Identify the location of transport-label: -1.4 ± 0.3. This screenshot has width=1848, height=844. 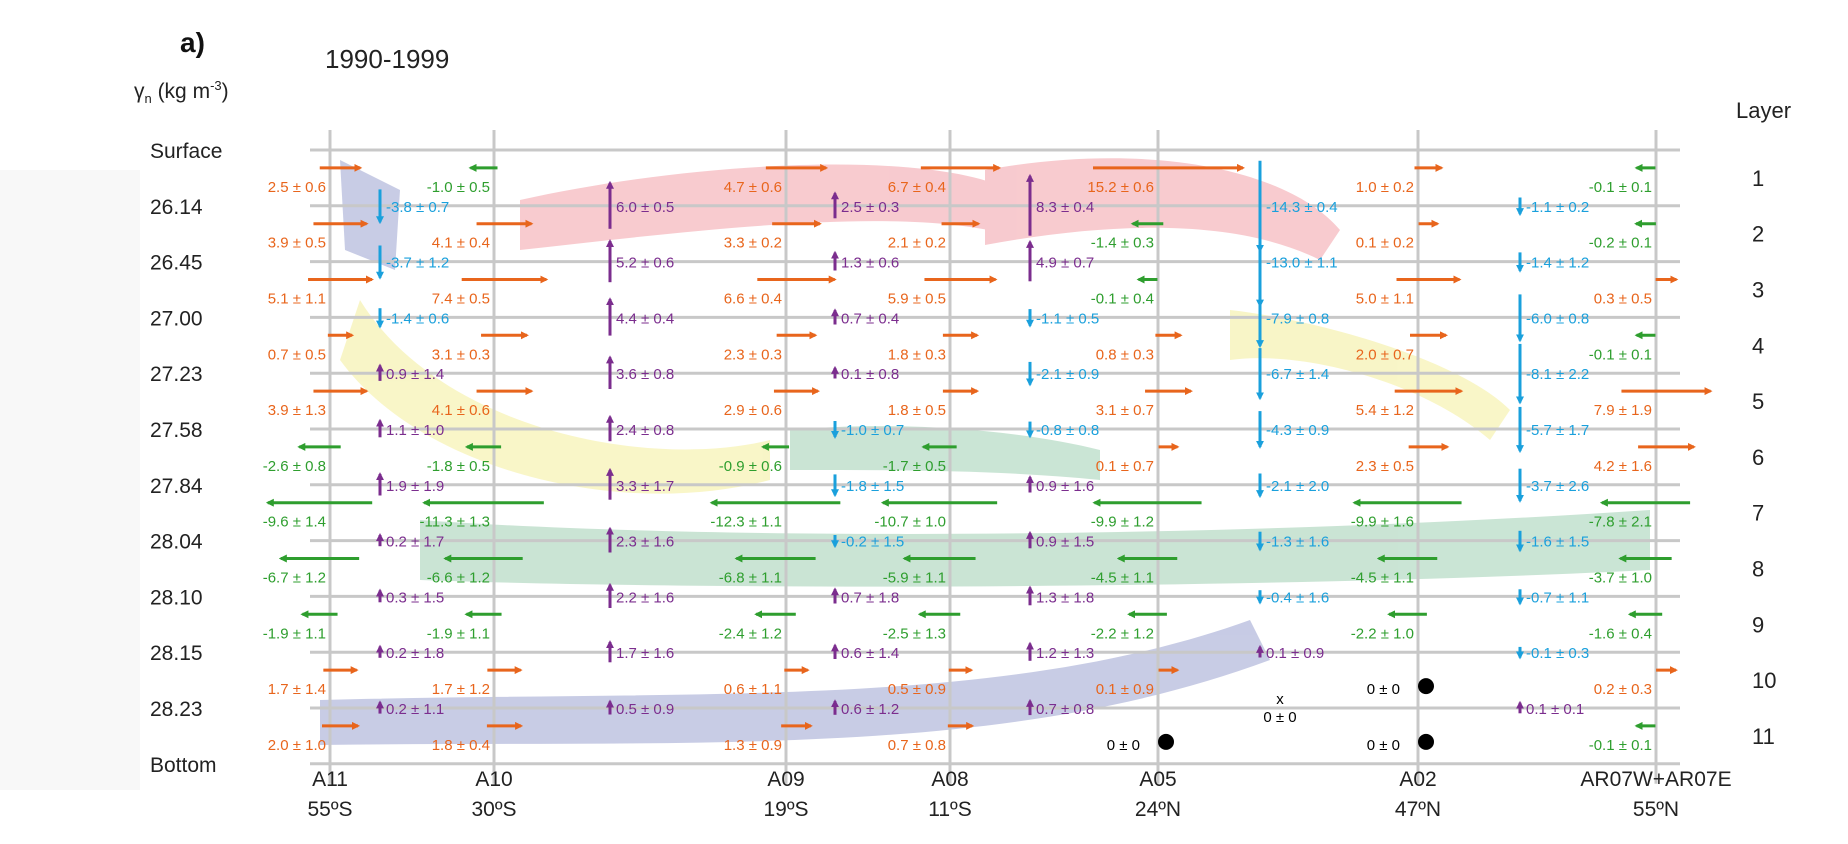
(1122, 243).